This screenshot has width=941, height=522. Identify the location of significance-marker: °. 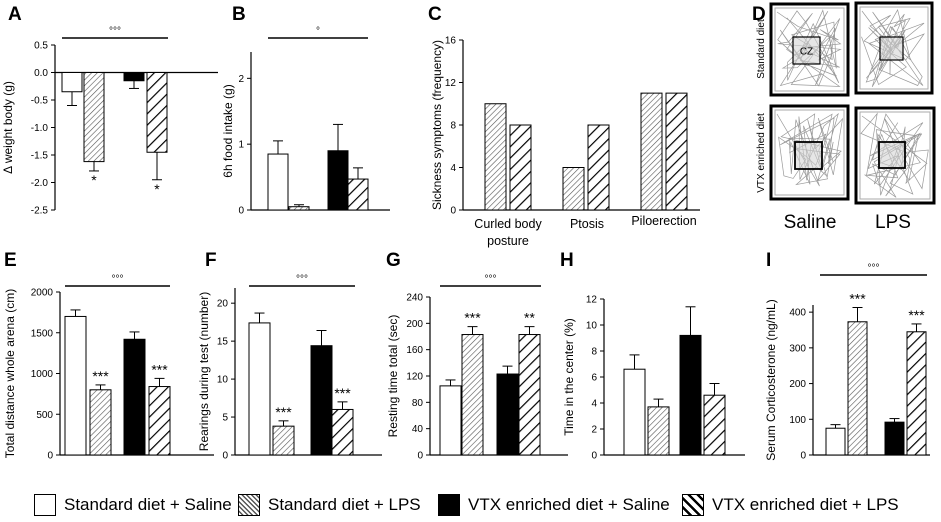
(318, 31).